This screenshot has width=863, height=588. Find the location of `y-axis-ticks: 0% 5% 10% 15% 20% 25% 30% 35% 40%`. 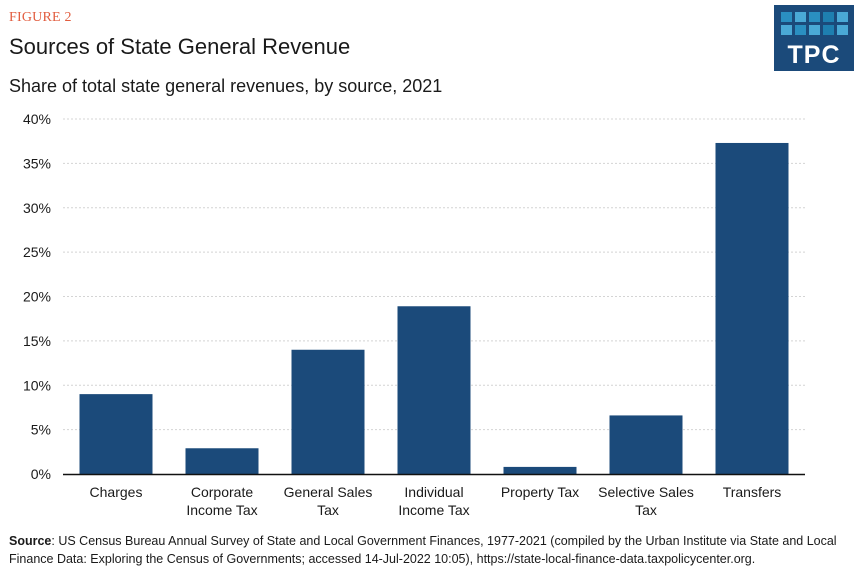

y-axis-ticks: 0% 5% 10% 15% 20% 25% 30% 35% 40% is located at coordinates (37, 296).